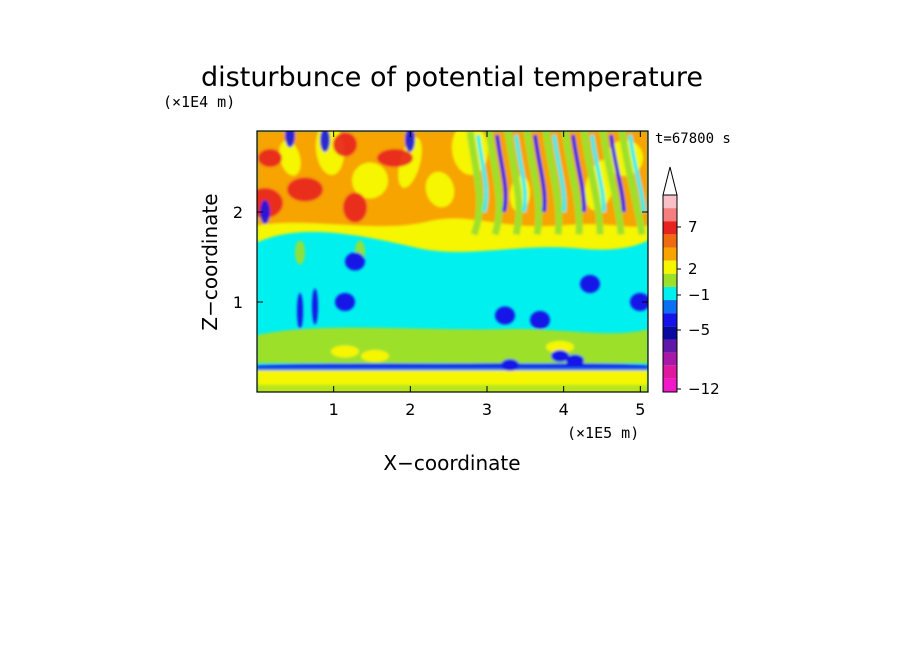 The width and height of the screenshot is (904, 654). Describe the element at coordinates (704, 389) in the screenshot. I see `colorbar-label: −12` at that location.